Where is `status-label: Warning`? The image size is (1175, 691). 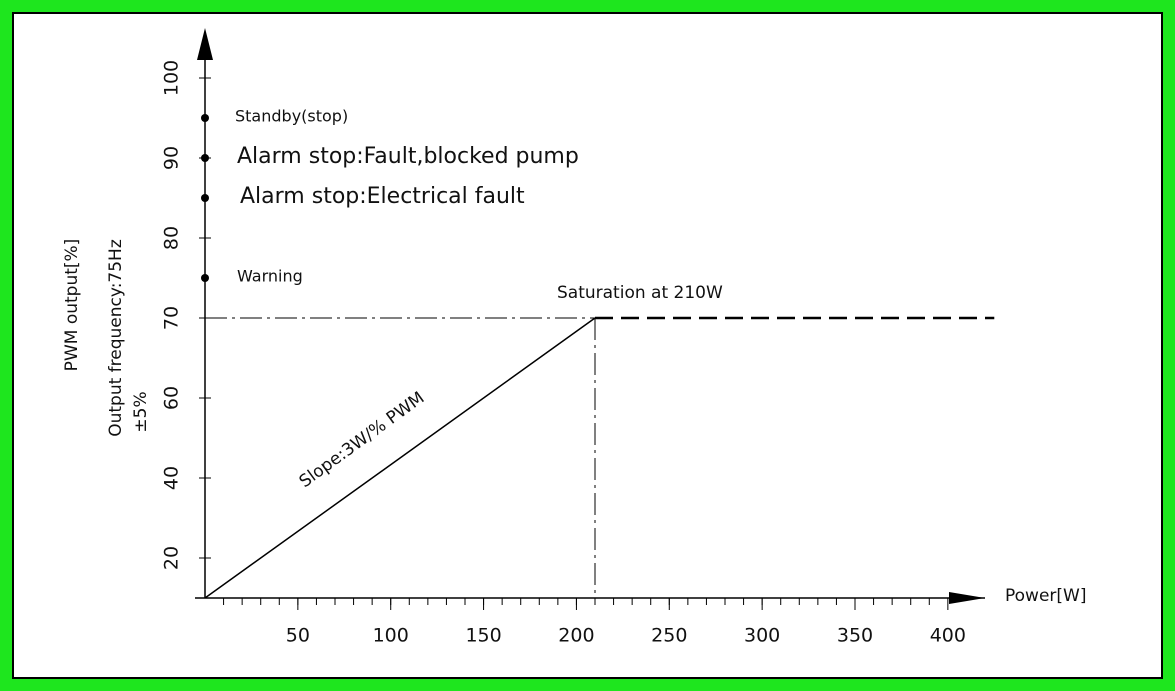 status-label: Warning is located at coordinates (270, 276).